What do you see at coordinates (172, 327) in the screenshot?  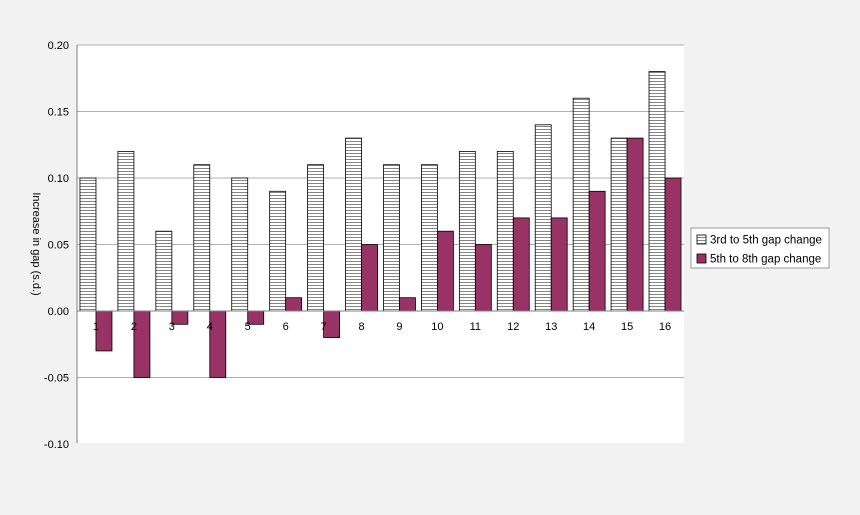 I see `x-tick-label: 3` at bounding box center [172, 327].